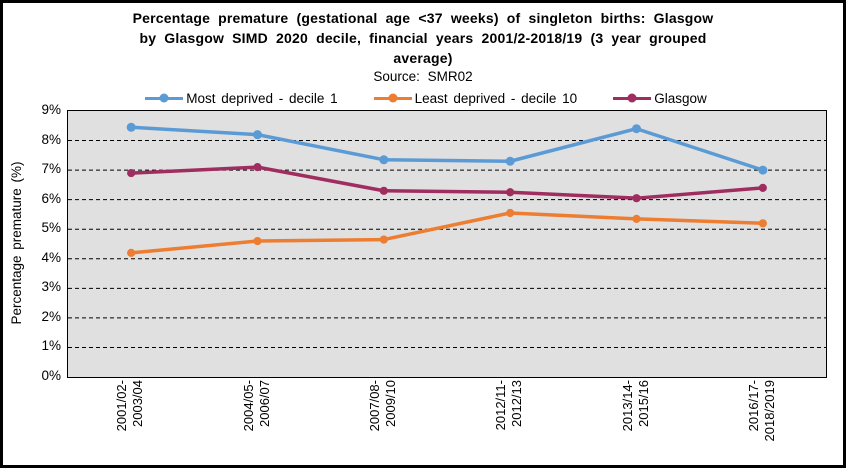 This screenshot has width=846, height=468. What do you see at coordinates (761, 411) in the screenshot?
I see `x-tick-label: 2016/17- 2018/2019` at bounding box center [761, 411].